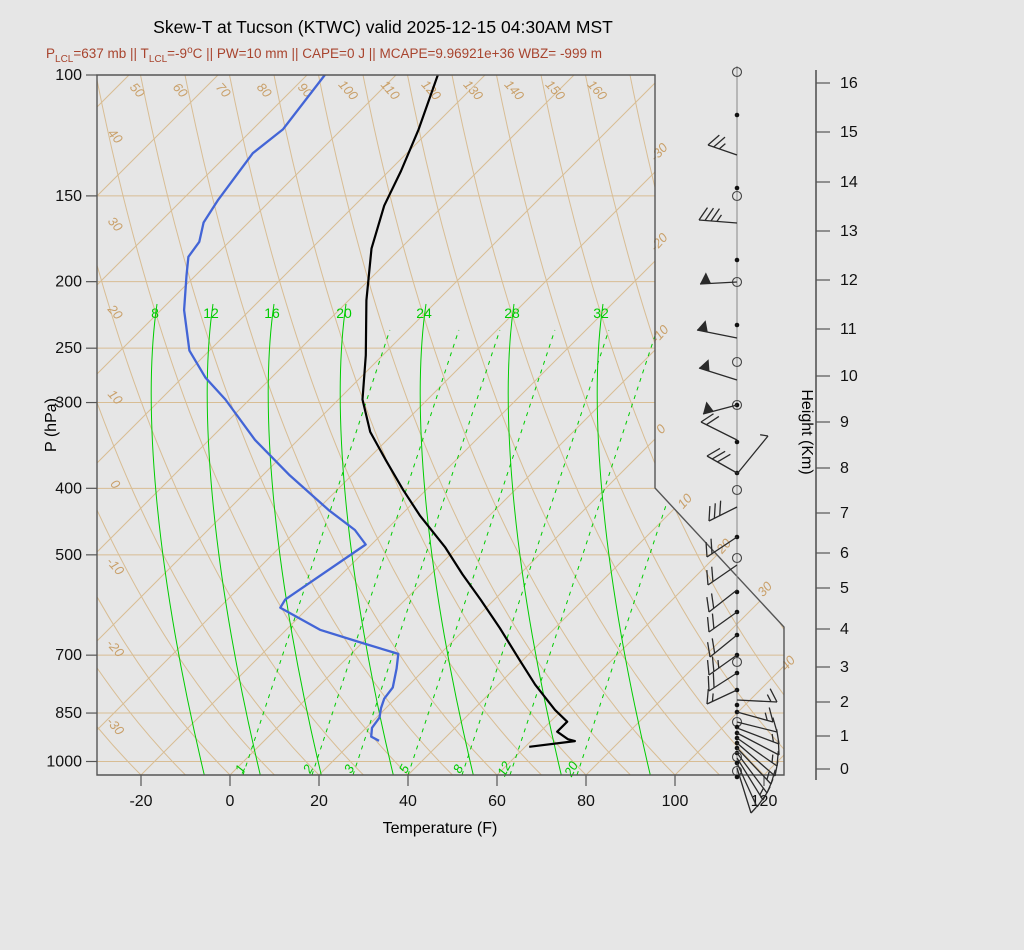 This screenshot has height=950, width=1024. What do you see at coordinates (50, 53) in the screenshot?
I see `subtitle-segment: P` at bounding box center [50, 53].